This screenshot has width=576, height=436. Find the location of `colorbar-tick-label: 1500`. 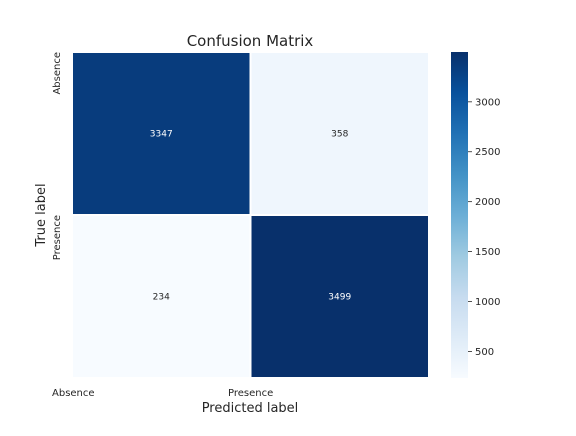

colorbar-tick-label: 1500 is located at coordinates (487, 252).